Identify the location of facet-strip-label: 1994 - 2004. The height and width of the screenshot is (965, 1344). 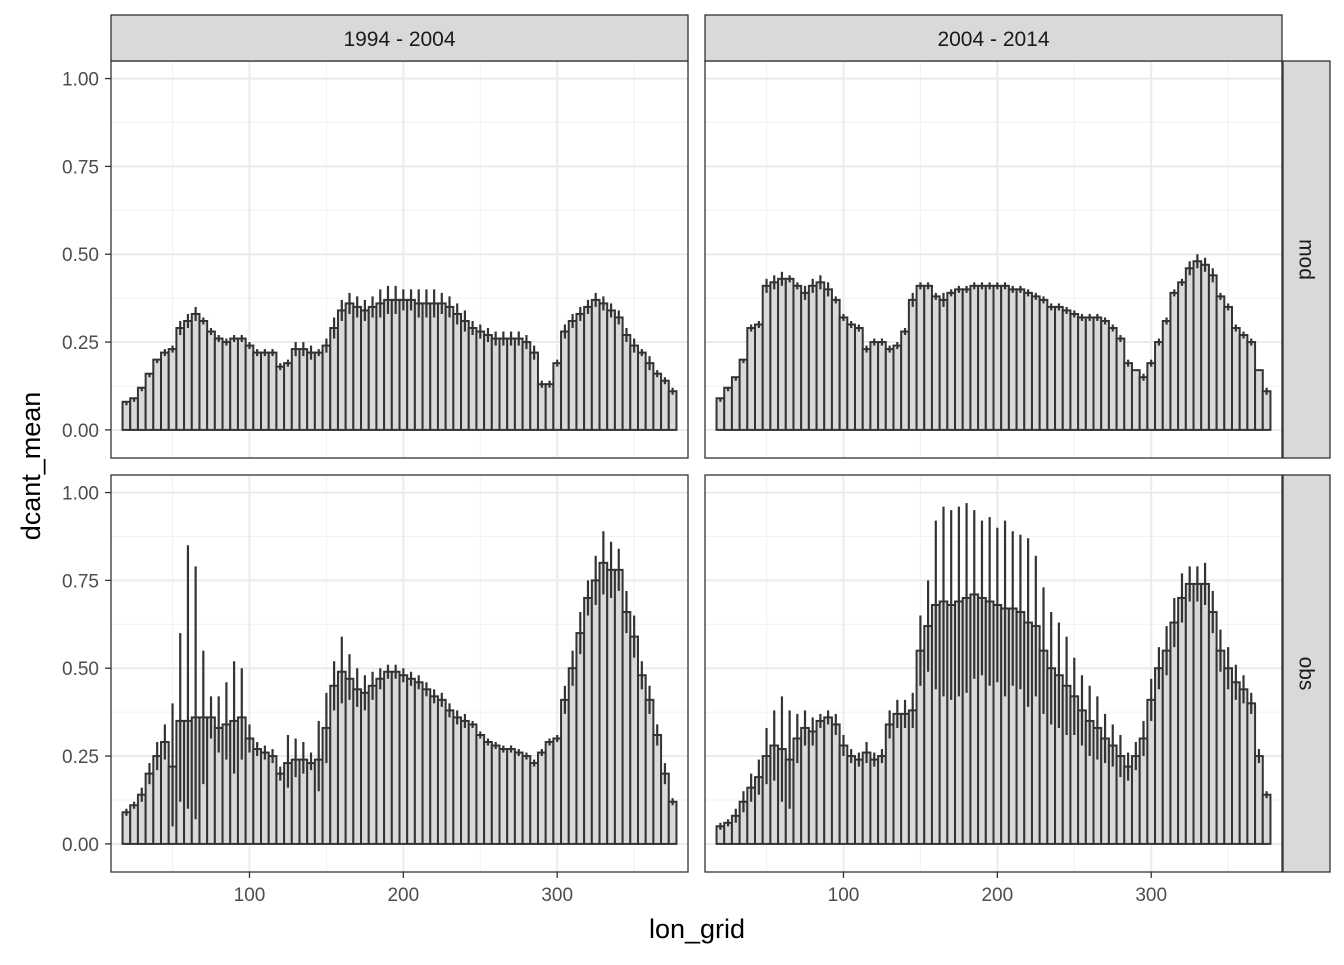
(399, 39).